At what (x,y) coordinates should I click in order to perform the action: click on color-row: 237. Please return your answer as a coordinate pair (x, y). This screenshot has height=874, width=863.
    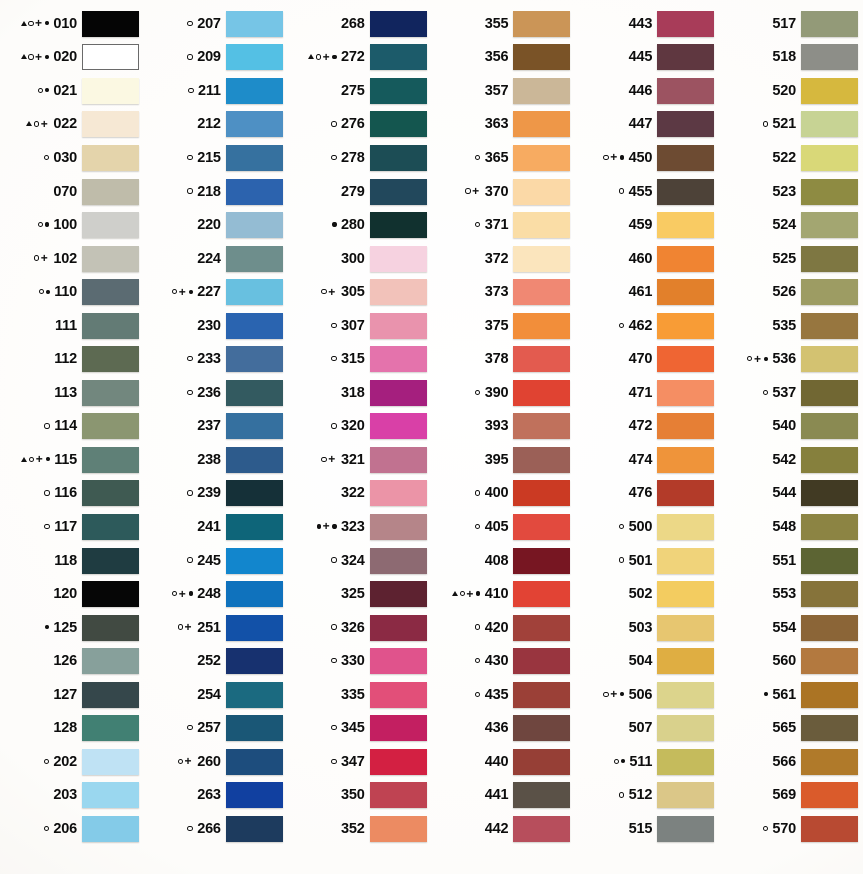
    Looking at the image, I should click on (216, 427).